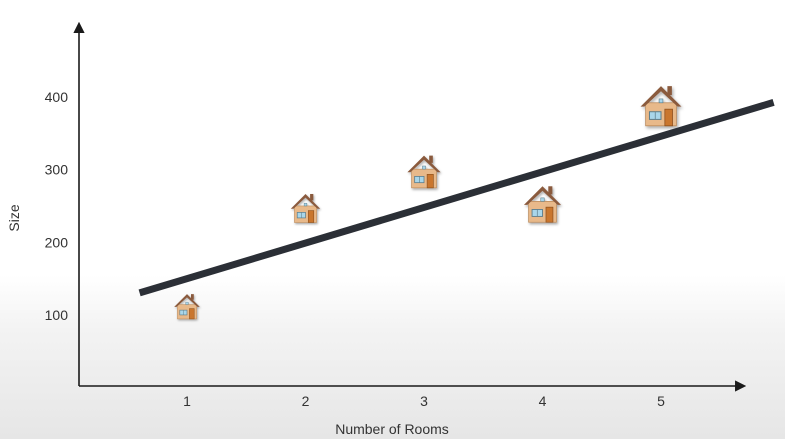 This screenshot has width=785, height=439. Describe the element at coordinates (14, 217) in the screenshot. I see `y-axis-label: Size` at that location.